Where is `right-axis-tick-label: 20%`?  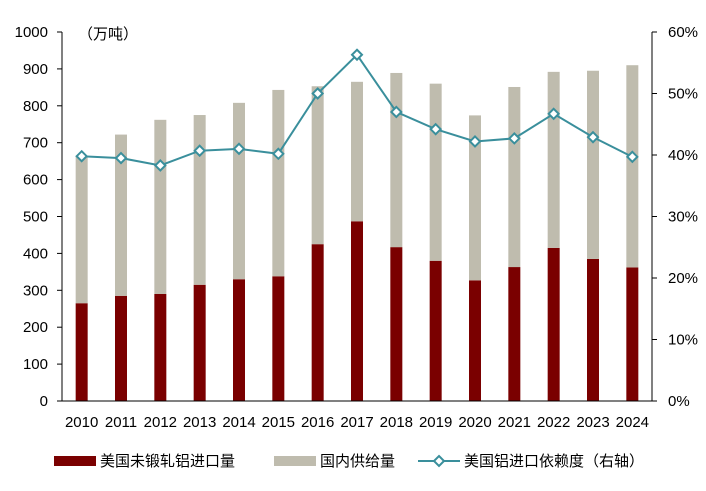 right-axis-tick-label: 20% is located at coordinates (683, 278).